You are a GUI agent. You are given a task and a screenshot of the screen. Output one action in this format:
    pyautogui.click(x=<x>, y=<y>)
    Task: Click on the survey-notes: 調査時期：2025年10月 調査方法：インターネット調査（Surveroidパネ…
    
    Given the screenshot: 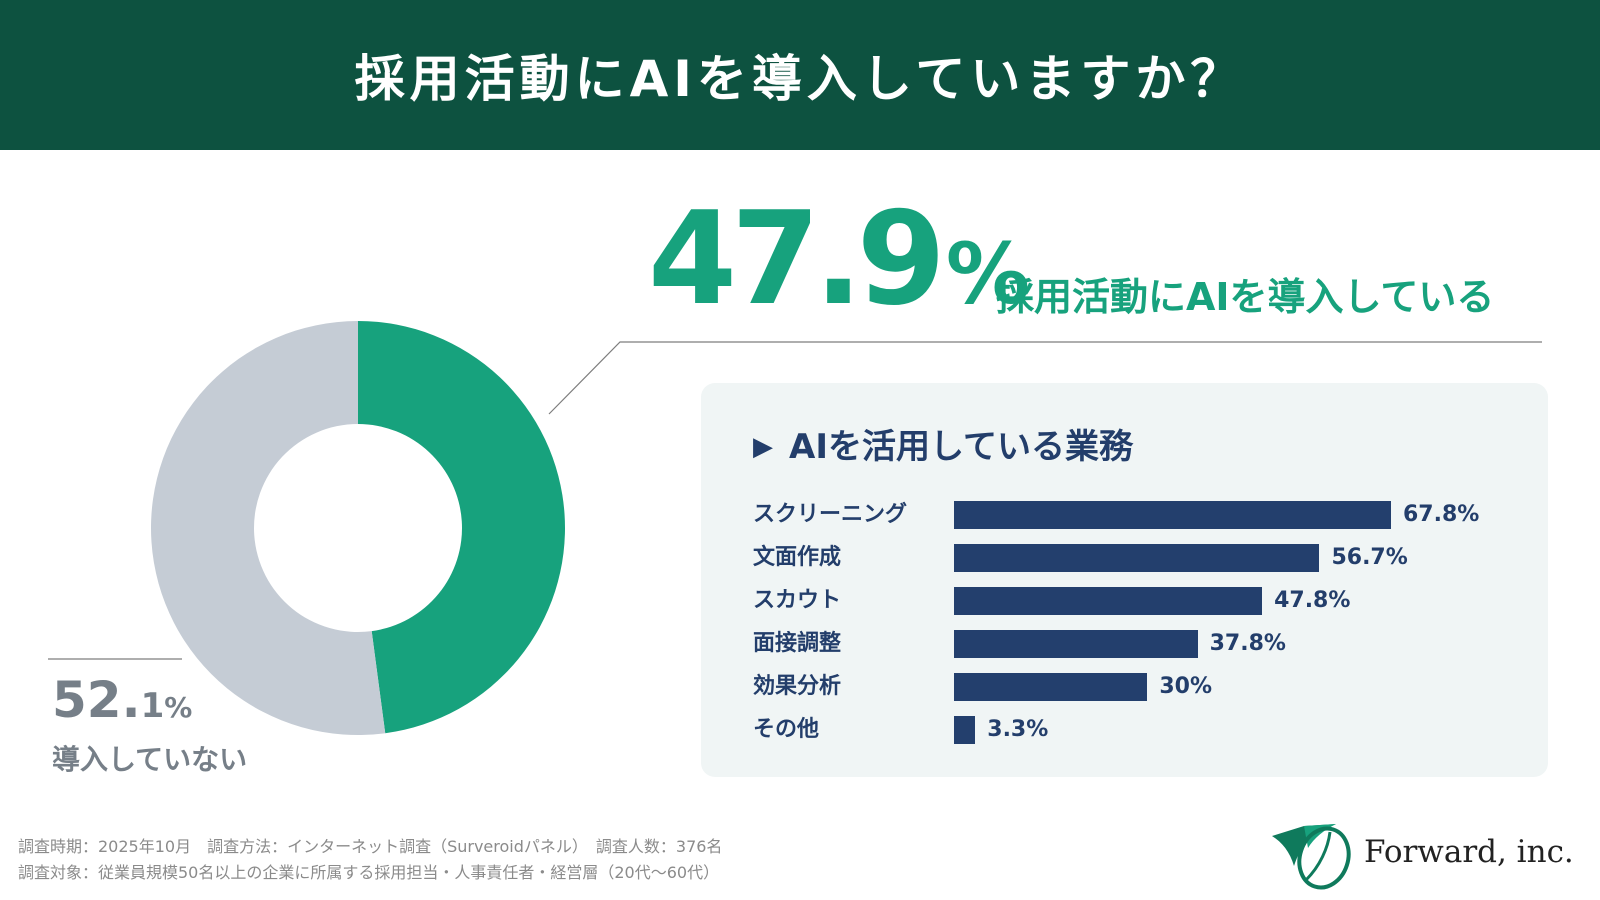 What is the action you would take?
    pyautogui.click(x=370, y=860)
    